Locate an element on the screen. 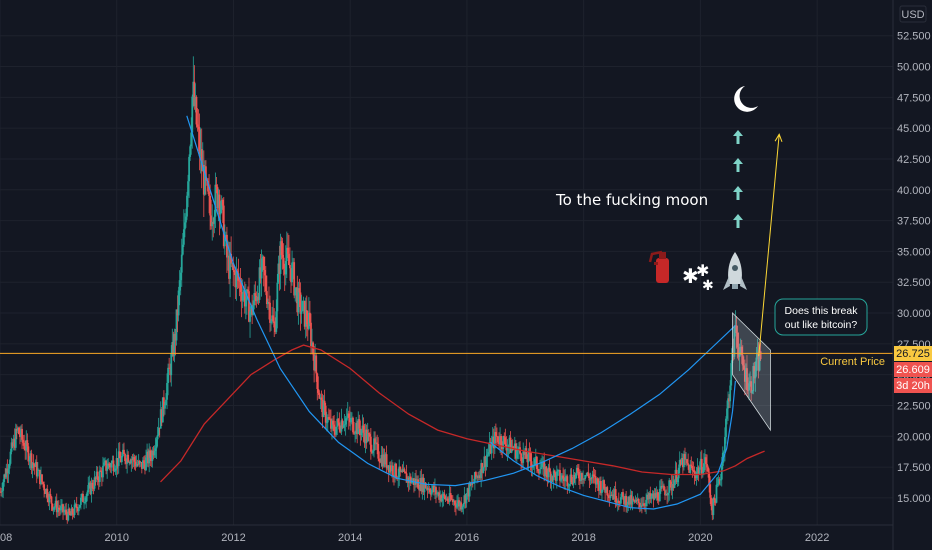 Image resolution: width=932 pixels, height=550 pixels. currency-label-box is located at coordinates (913, 14).